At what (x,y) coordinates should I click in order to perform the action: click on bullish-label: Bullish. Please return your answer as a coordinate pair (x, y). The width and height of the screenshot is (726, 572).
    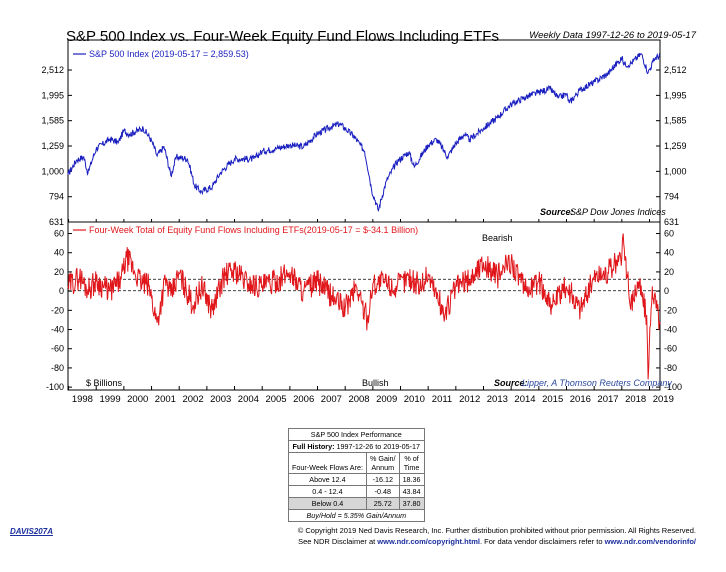
    Looking at the image, I should click on (375, 383).